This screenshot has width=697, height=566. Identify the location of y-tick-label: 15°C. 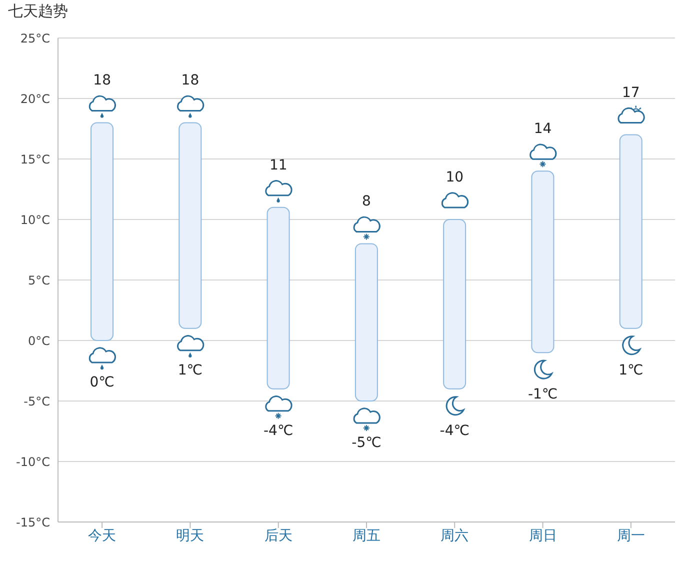
(35, 159).